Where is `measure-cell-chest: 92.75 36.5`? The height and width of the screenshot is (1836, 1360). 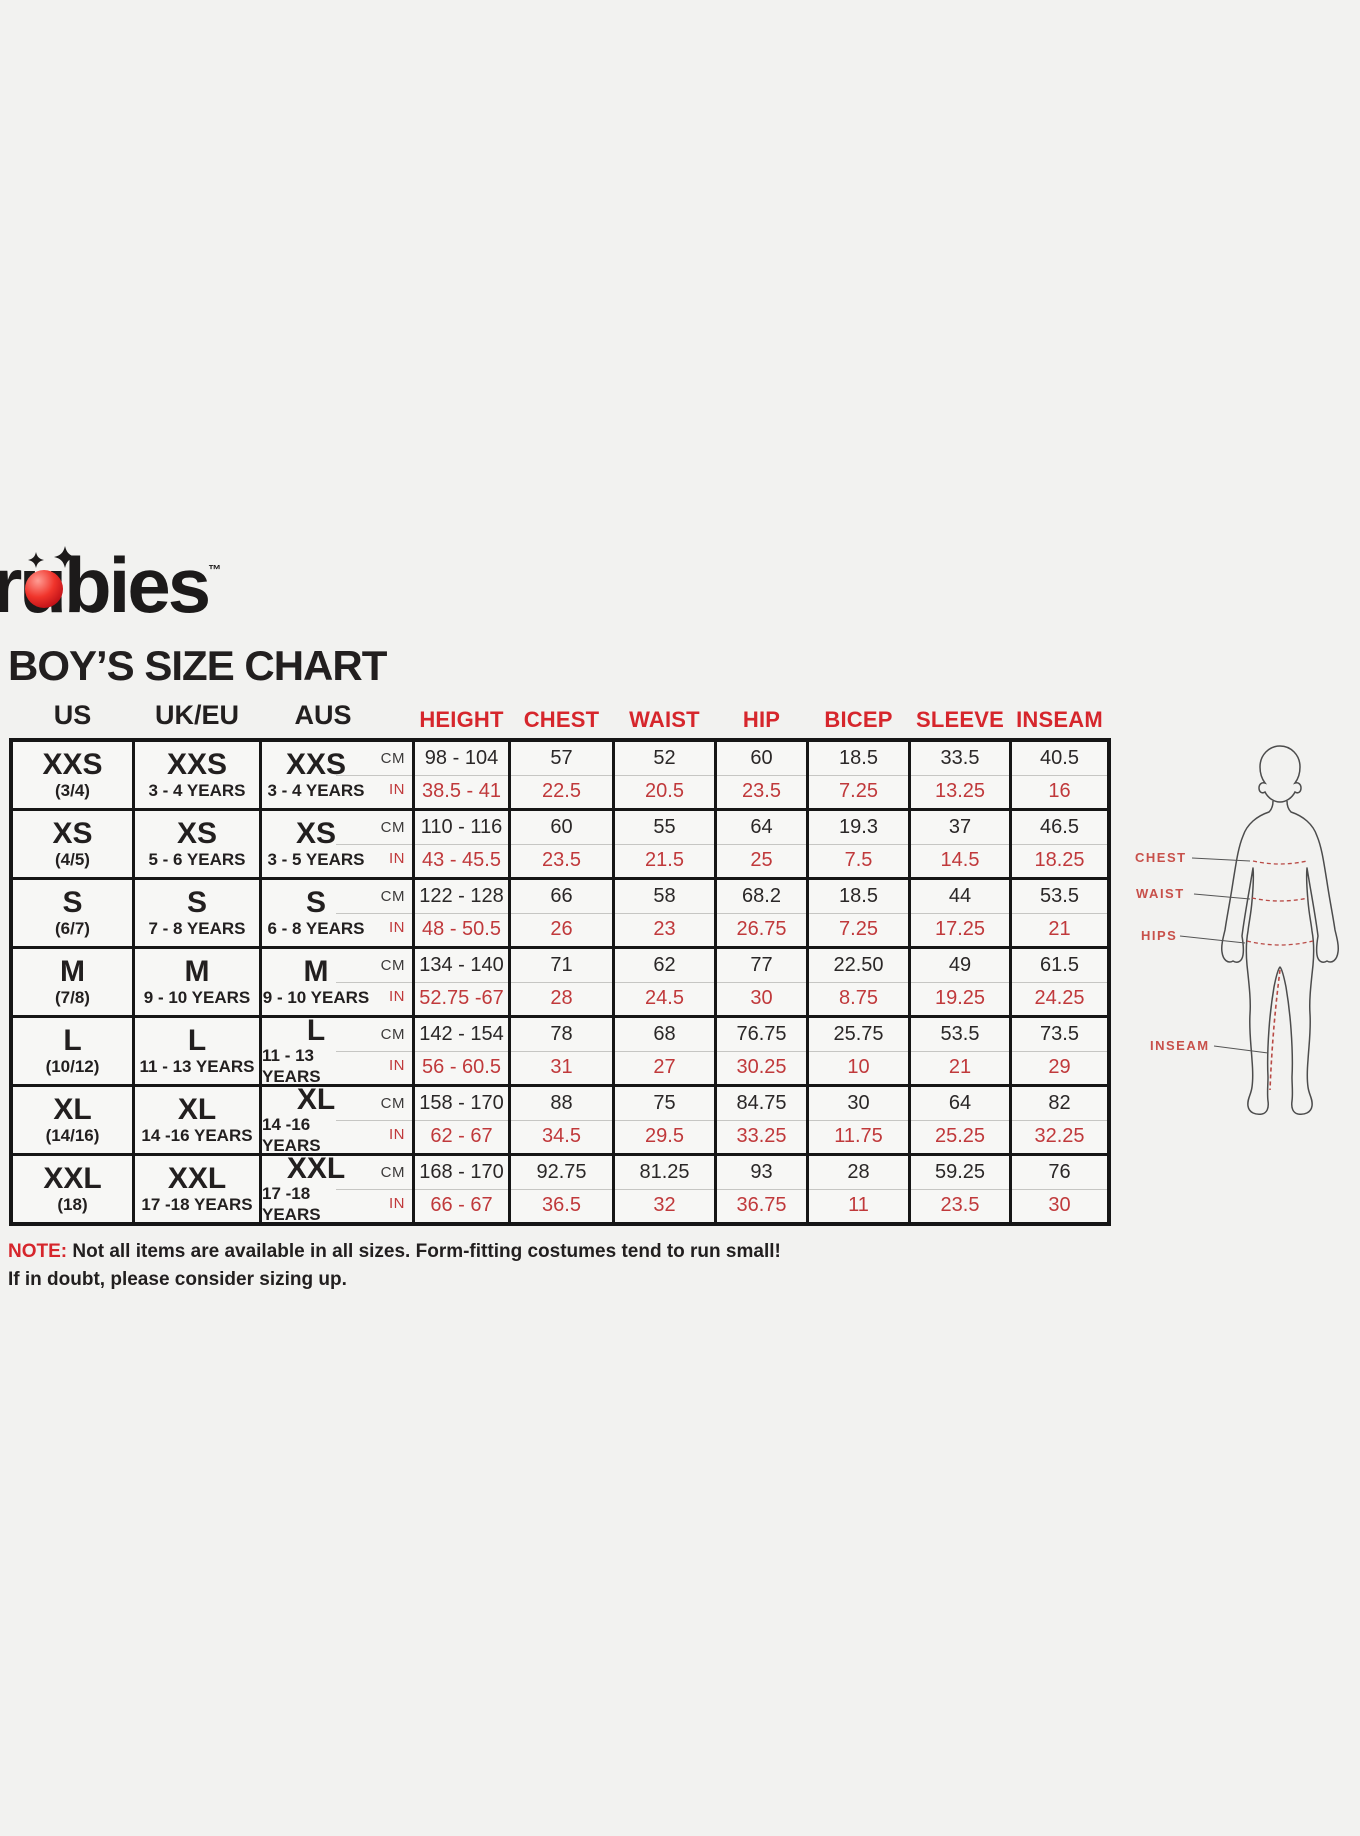
measure-cell-chest: 92.75 36.5 is located at coordinates (561, 1189).